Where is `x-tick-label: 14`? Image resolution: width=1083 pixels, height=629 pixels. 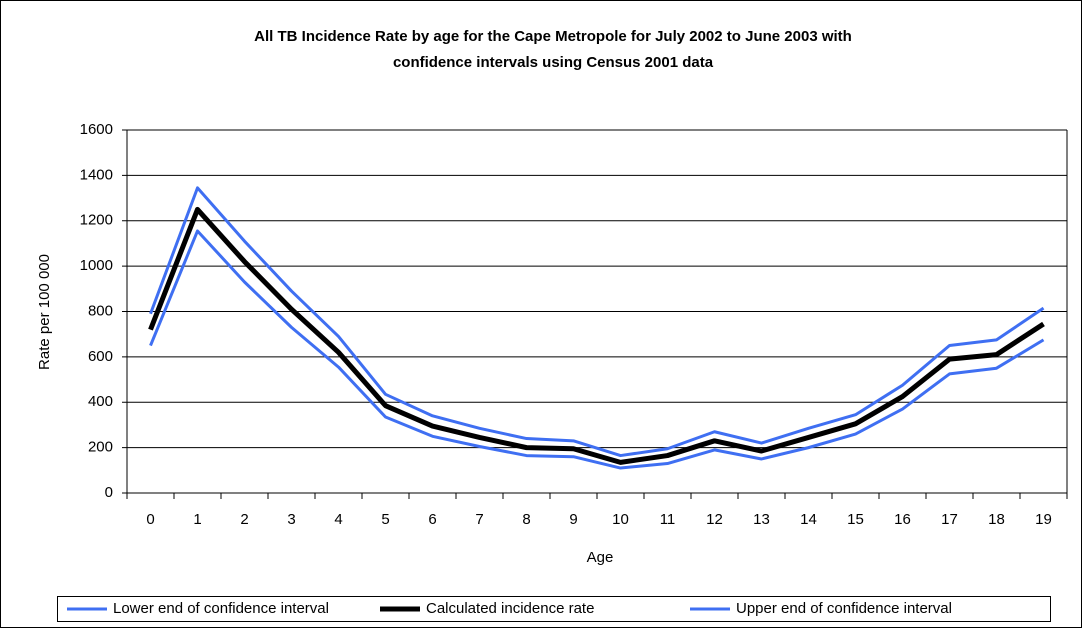 x-tick-label: 14 is located at coordinates (808, 519).